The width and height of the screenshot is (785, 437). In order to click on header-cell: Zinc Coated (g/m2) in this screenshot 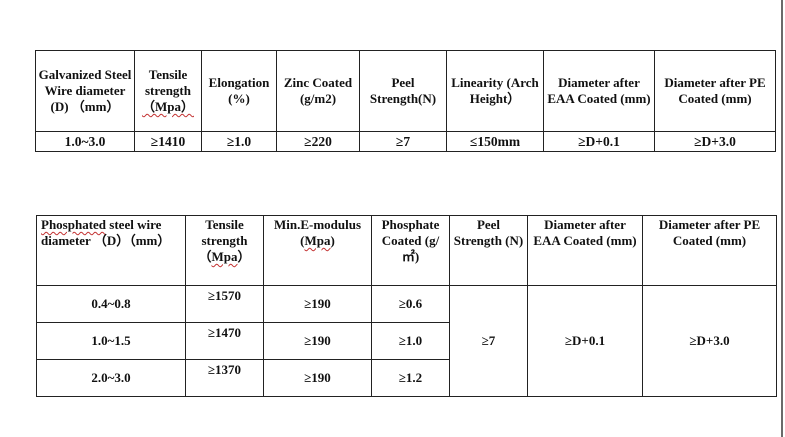, I will do `click(318, 91)`.